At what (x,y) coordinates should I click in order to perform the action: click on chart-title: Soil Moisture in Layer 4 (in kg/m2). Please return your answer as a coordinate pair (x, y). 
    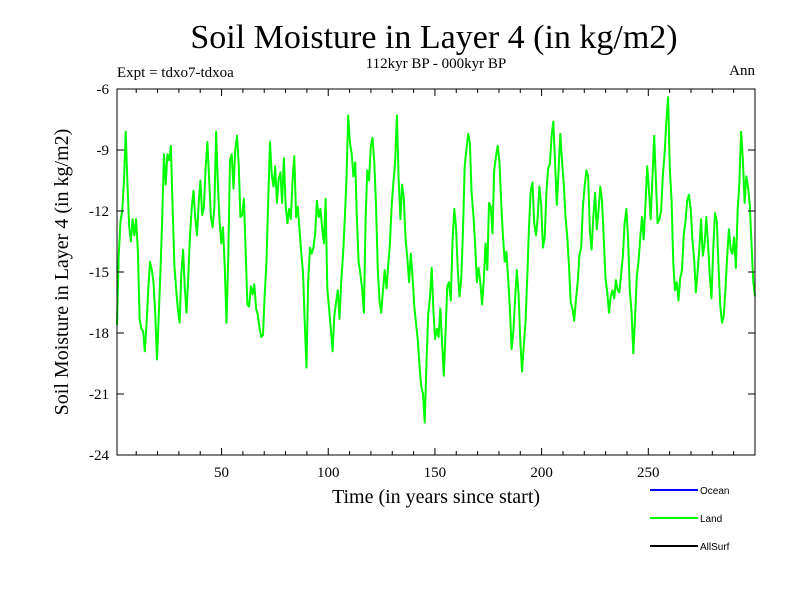
    Looking at the image, I should click on (433, 37).